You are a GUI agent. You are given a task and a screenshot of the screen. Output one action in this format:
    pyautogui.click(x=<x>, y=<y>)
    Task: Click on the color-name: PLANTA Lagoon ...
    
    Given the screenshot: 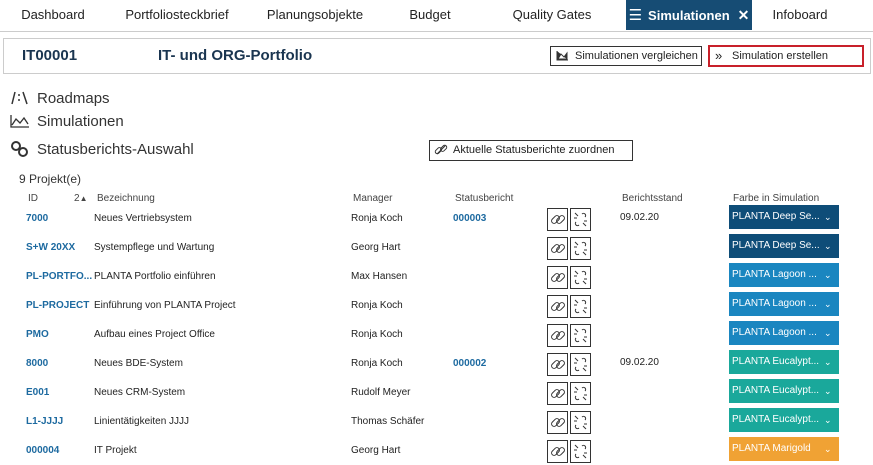 What is the action you would take?
    pyautogui.click(x=774, y=332)
    